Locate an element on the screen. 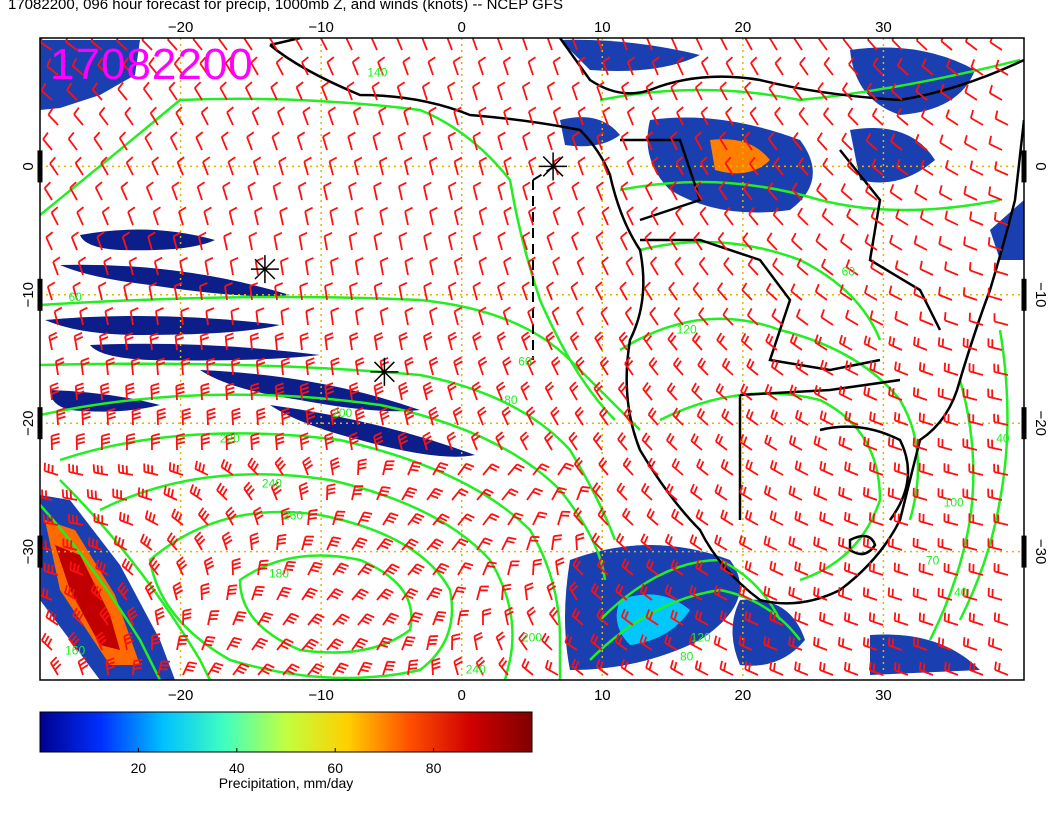 This screenshot has height=816, width=1056. contour-label: 40 is located at coordinates (1003, 438).